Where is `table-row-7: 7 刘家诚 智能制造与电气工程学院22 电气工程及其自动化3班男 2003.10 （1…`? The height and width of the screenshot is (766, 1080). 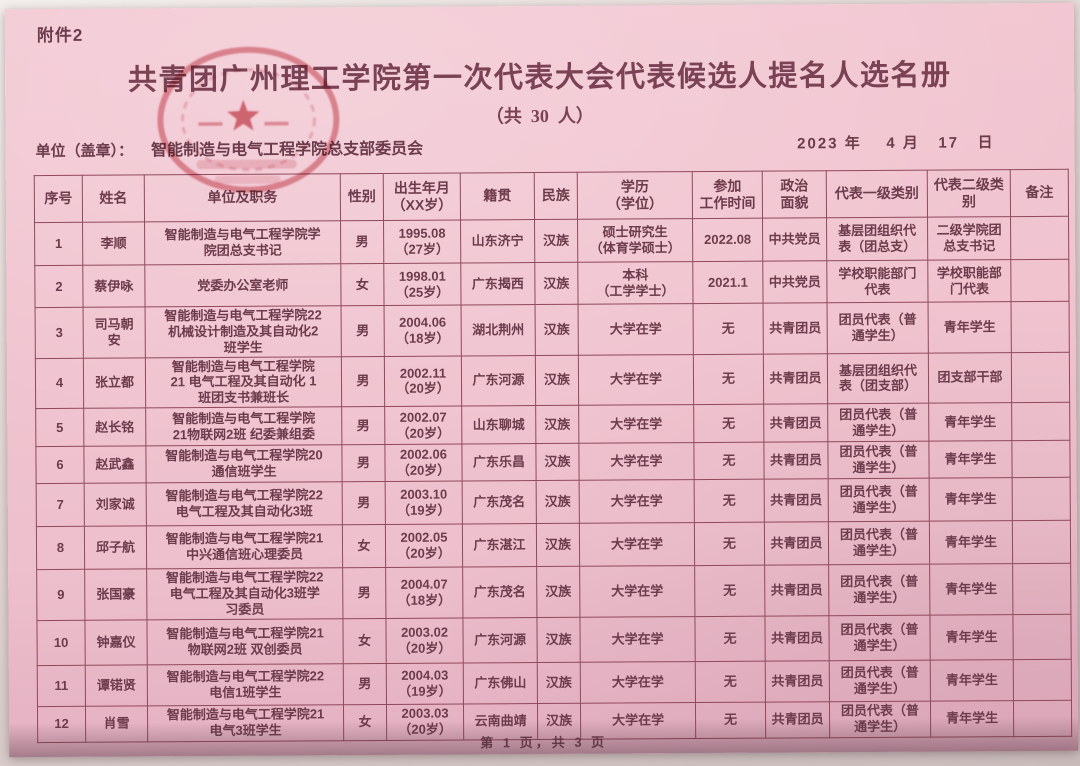
table-row-7: 7 刘家诚 智能制造与电气工程学院22 电气工程及其自动化3班男 2003.10 （1… is located at coordinates (553, 502).